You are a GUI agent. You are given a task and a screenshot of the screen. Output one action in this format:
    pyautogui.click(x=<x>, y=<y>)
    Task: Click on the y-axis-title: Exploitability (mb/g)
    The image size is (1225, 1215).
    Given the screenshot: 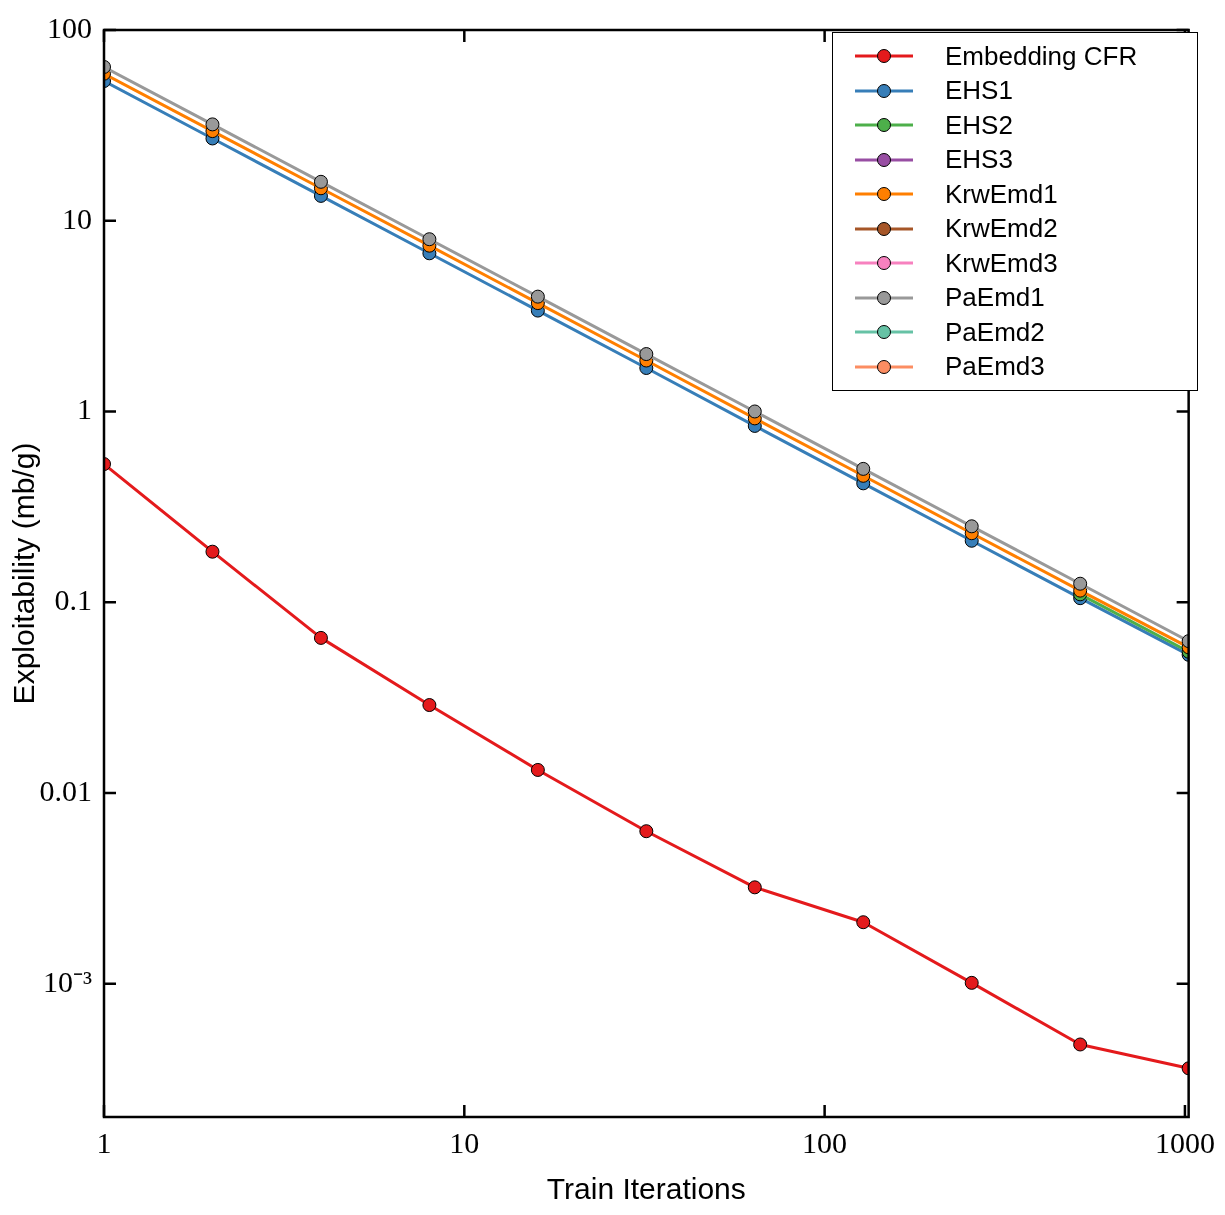 What is the action you would take?
    pyautogui.click(x=24, y=573)
    